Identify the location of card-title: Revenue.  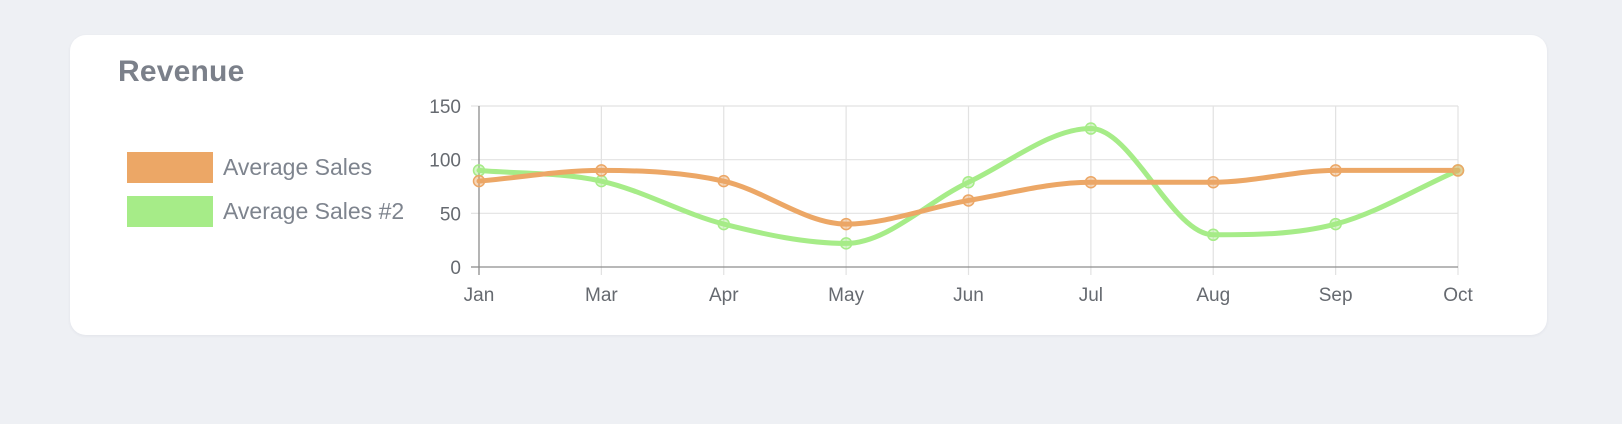
(181, 71).